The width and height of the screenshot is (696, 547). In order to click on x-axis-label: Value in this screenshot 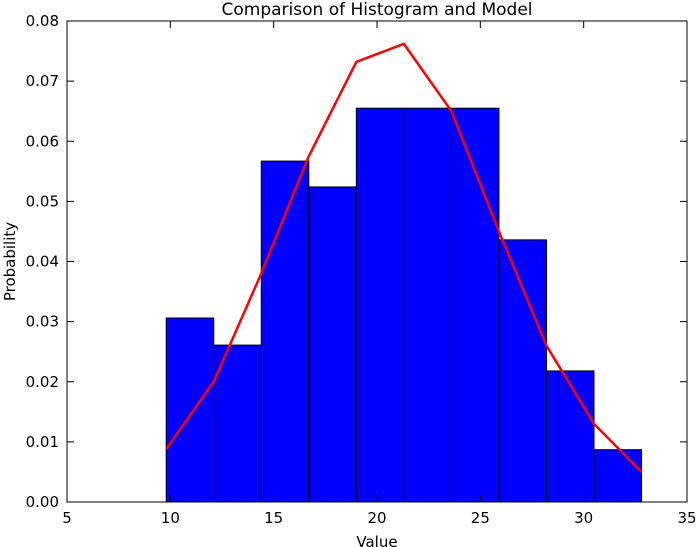, I will do `click(376, 540)`.